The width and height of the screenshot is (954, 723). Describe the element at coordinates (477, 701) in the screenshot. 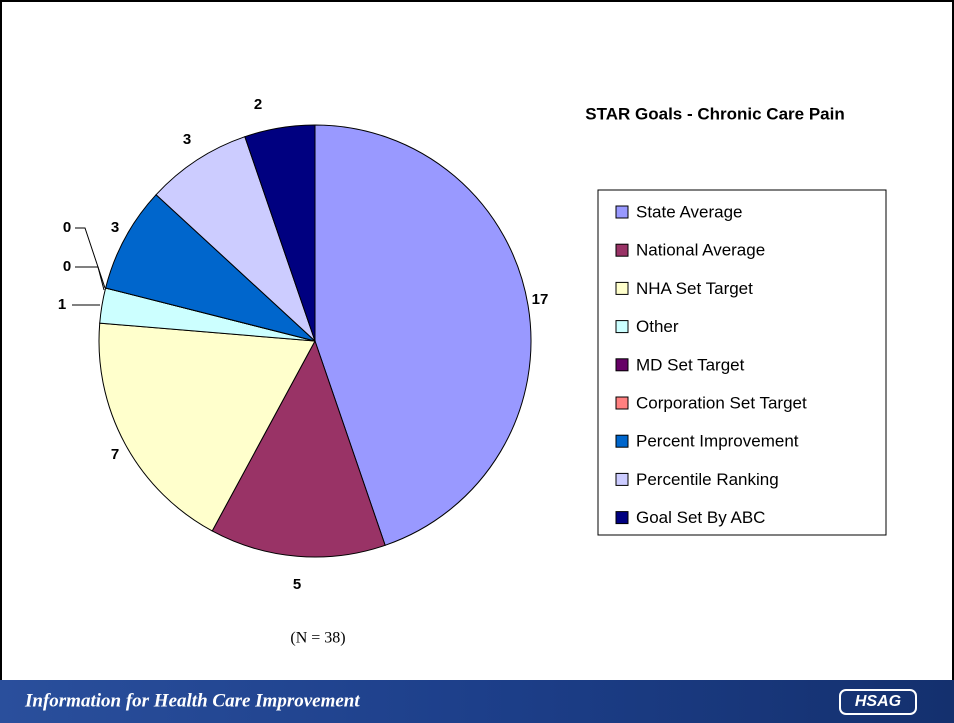

I see `footer-banner` at that location.